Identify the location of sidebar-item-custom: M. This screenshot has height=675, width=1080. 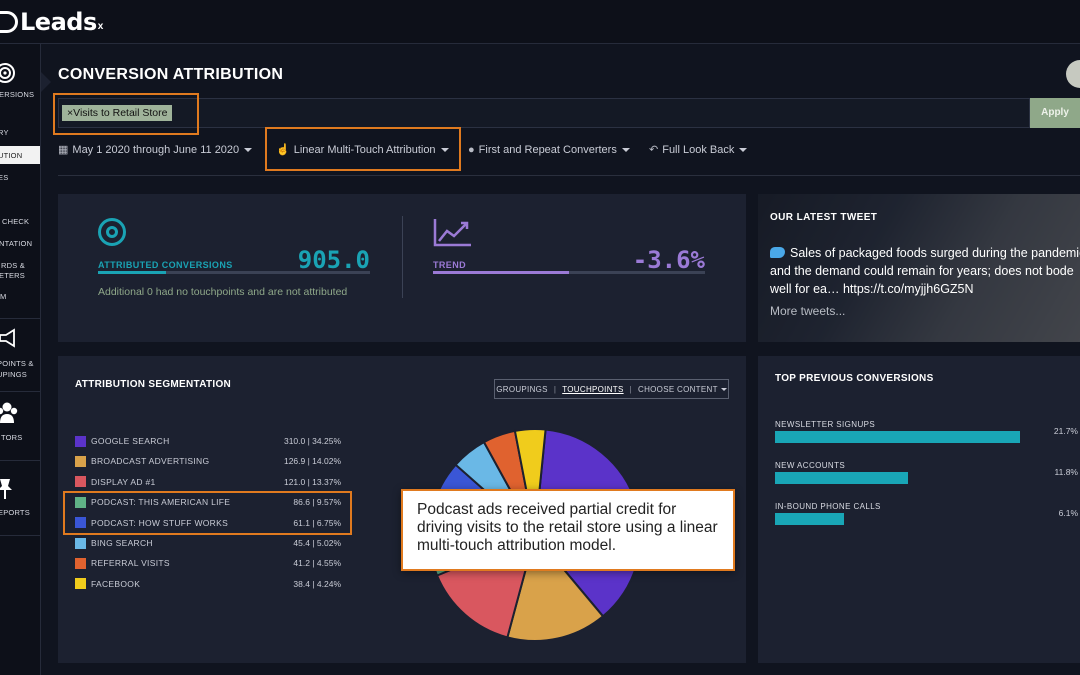
(3, 296).